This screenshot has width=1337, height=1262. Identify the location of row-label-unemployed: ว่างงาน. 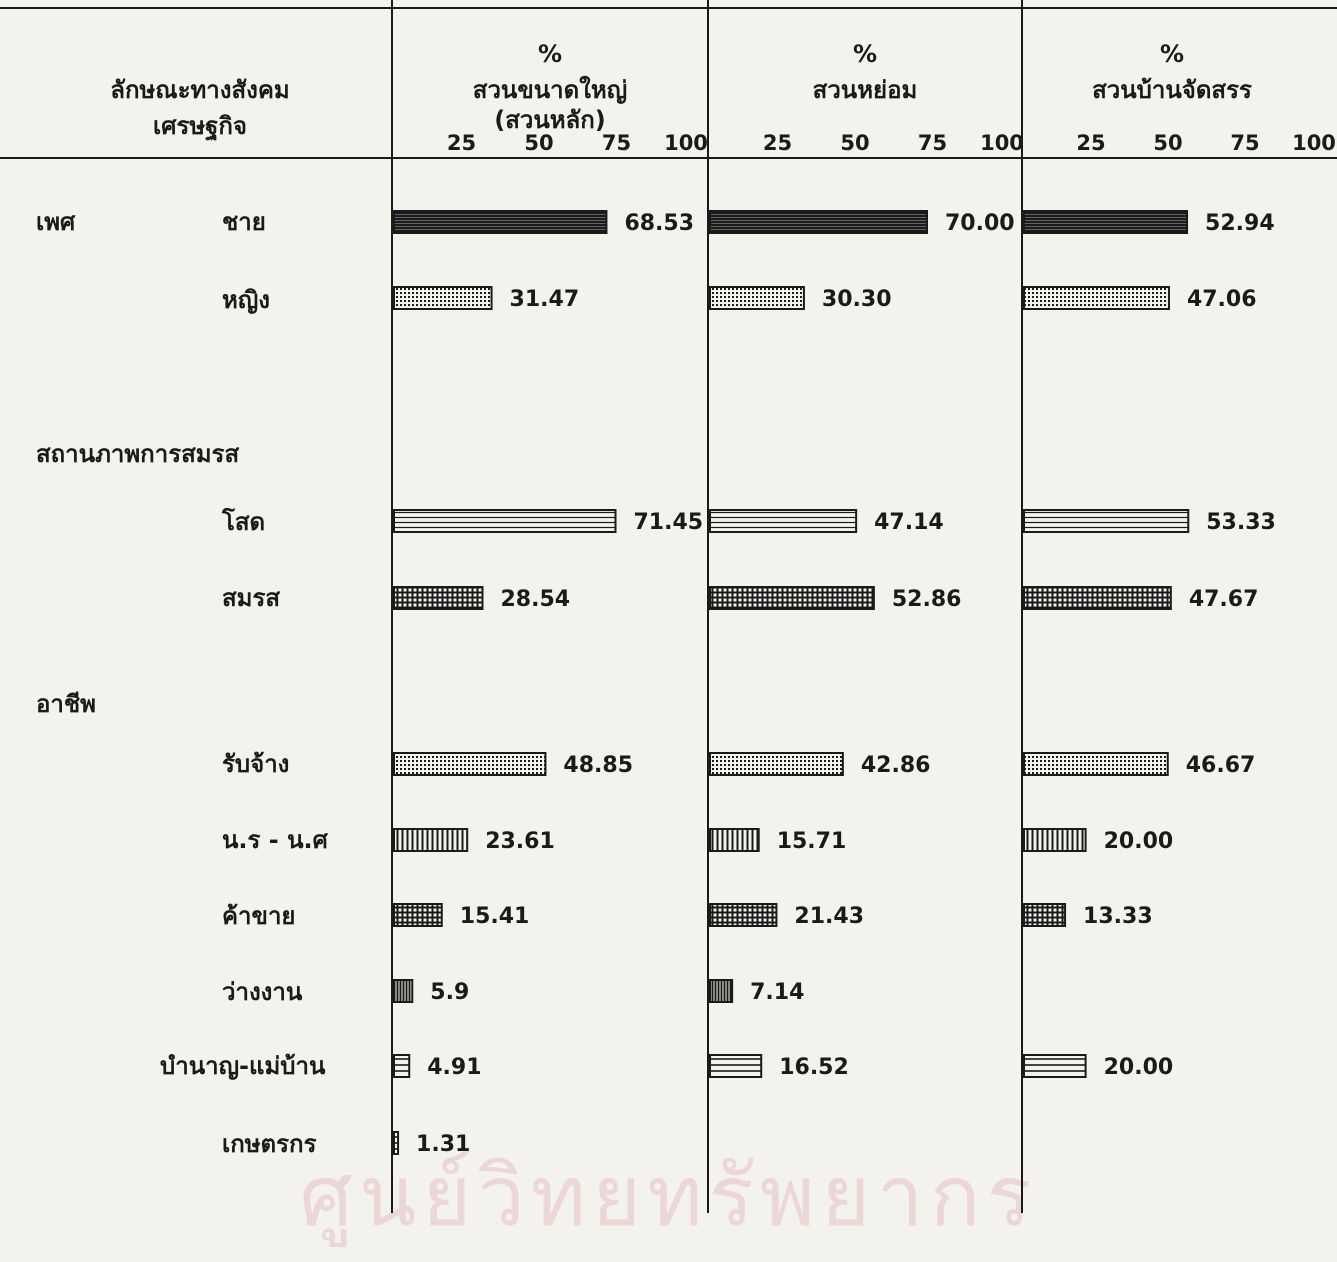
(262, 992).